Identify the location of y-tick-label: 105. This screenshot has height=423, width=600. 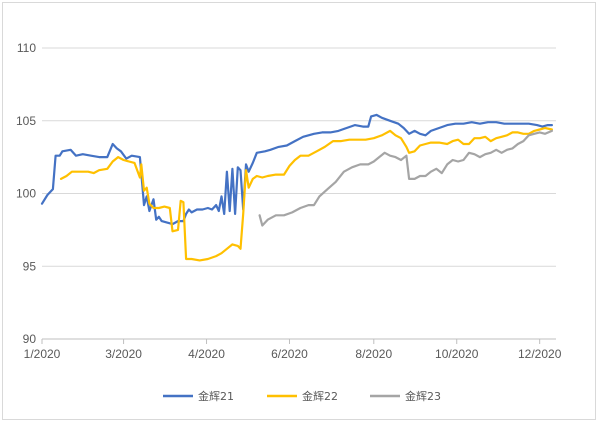
(26, 121).